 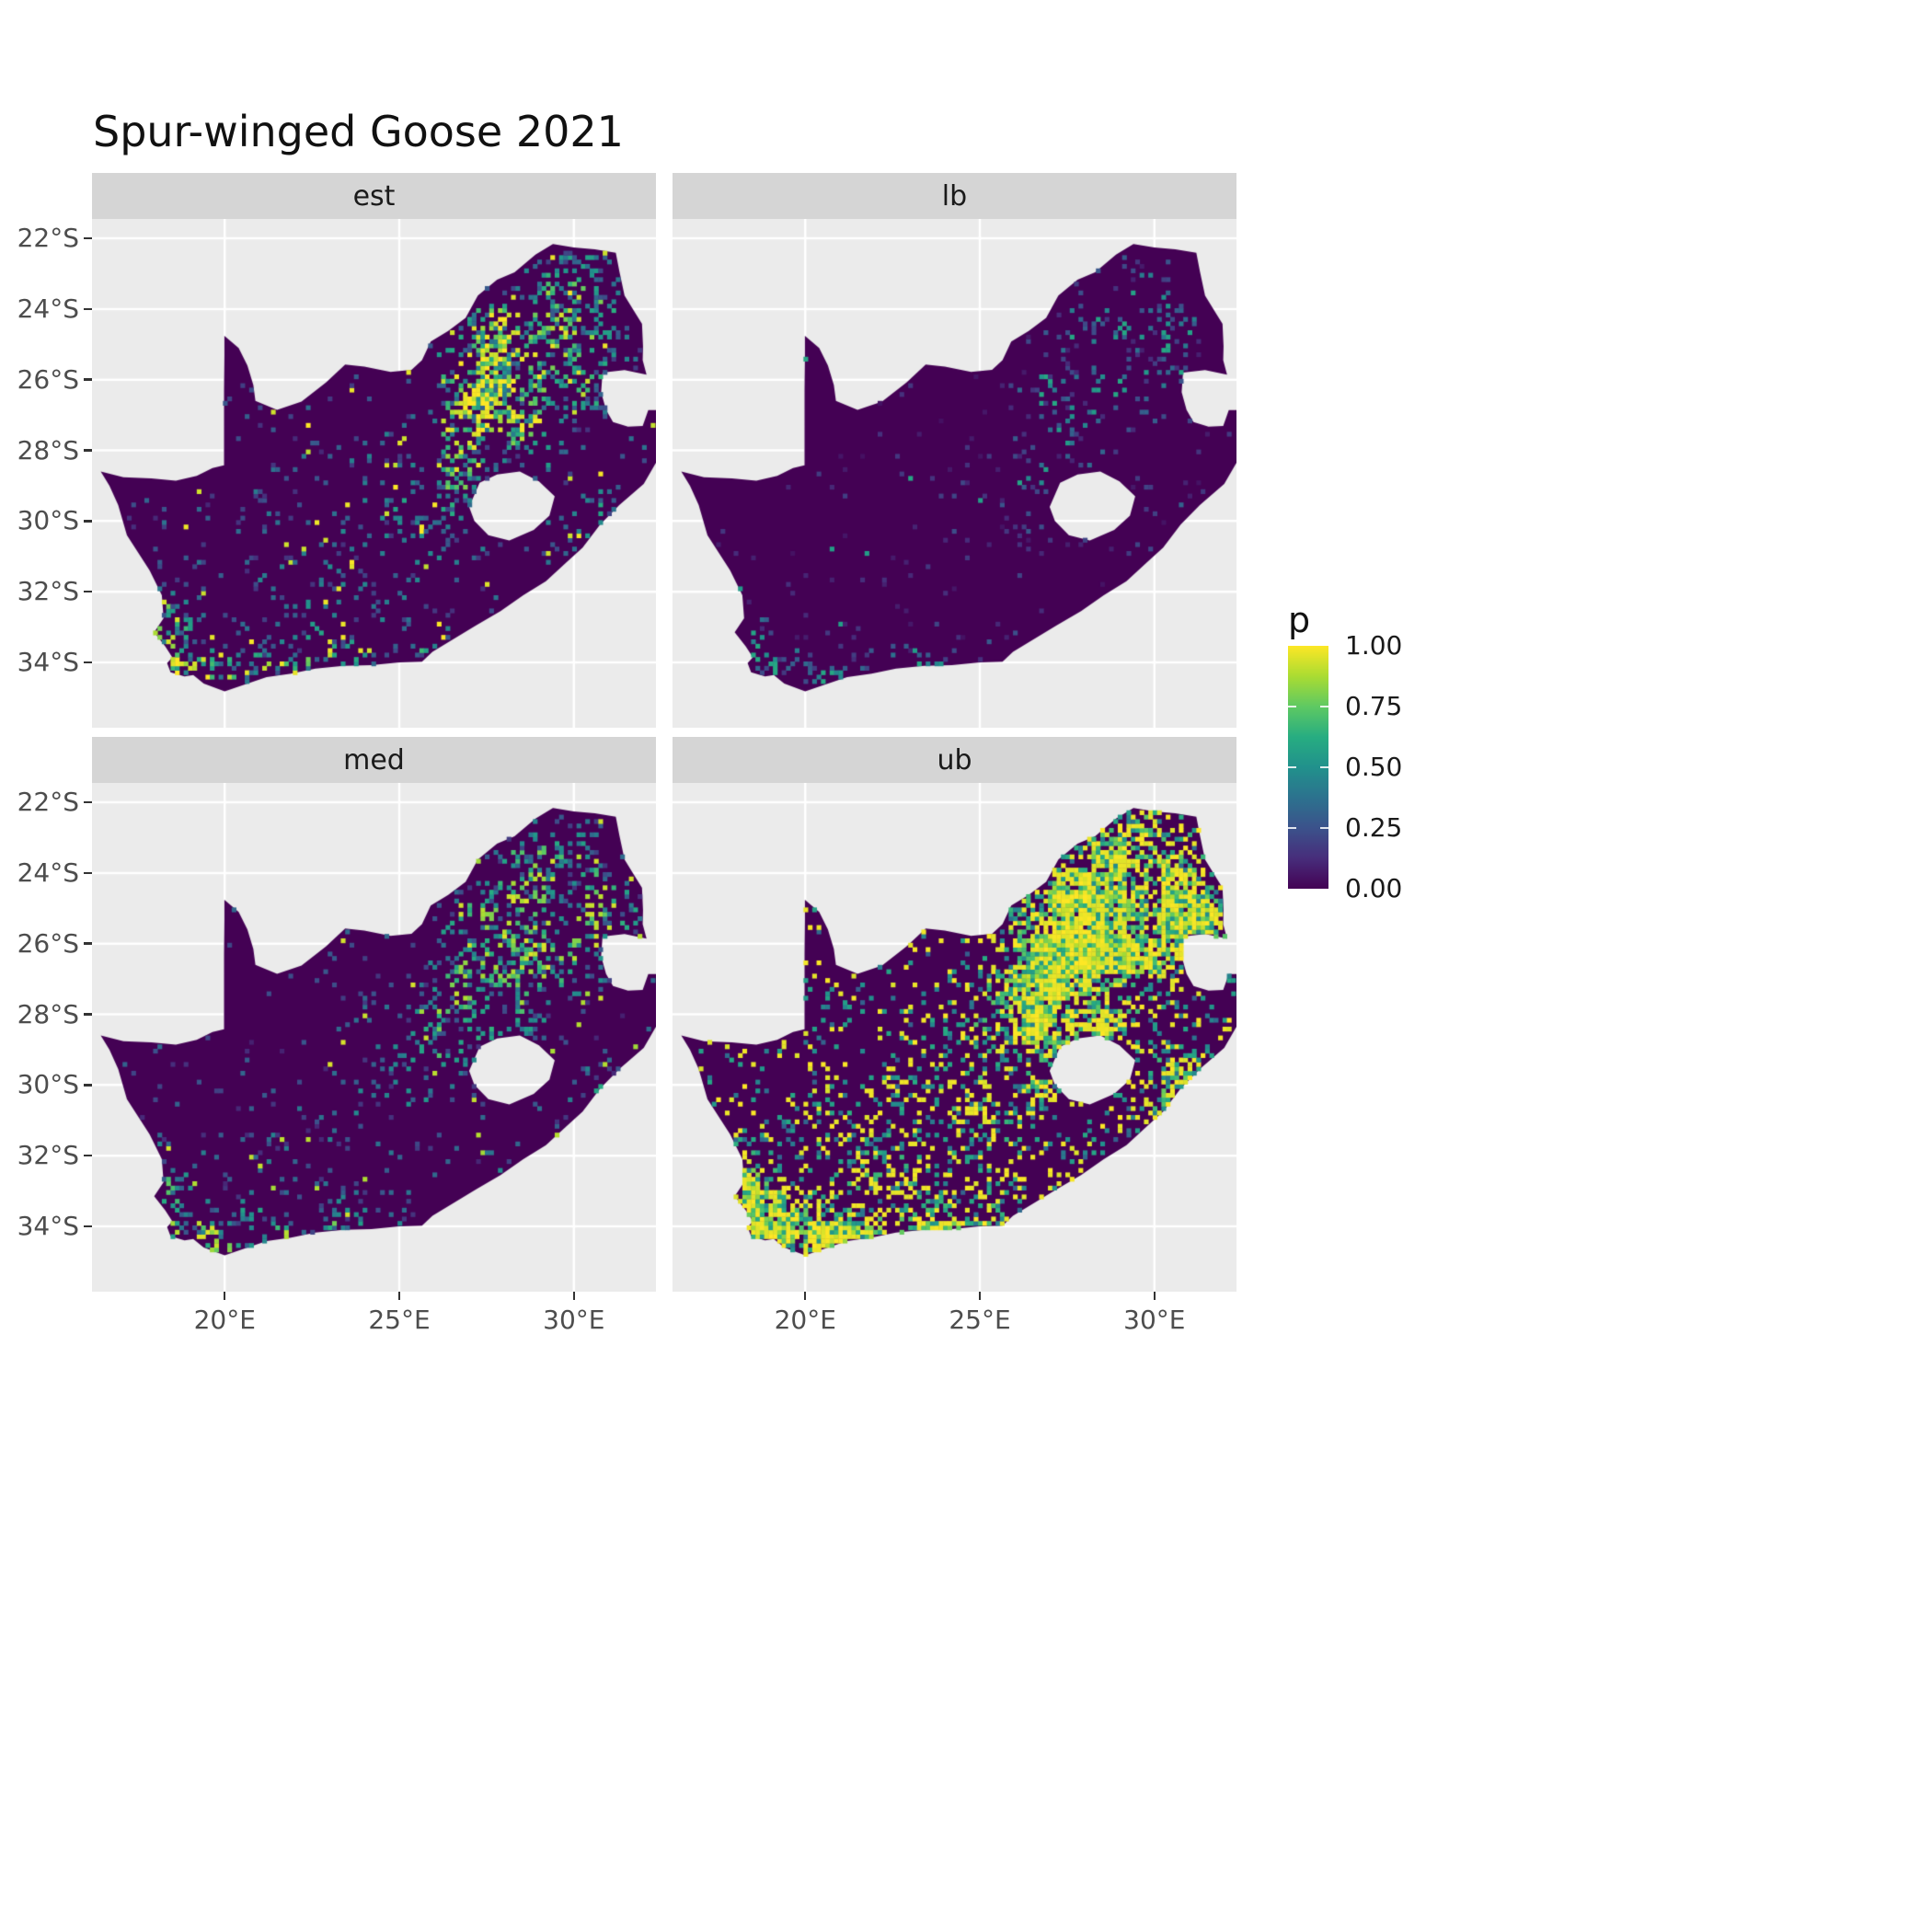 I want to click on legend-title: p, so click(x=1299, y=620).